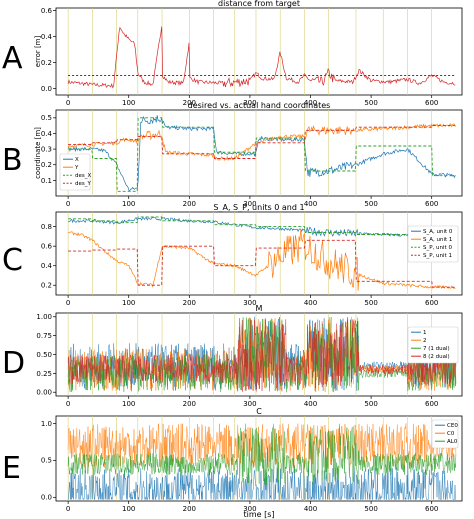  I want to click on legend-entry: S_A, unit 1, so click(437, 240).